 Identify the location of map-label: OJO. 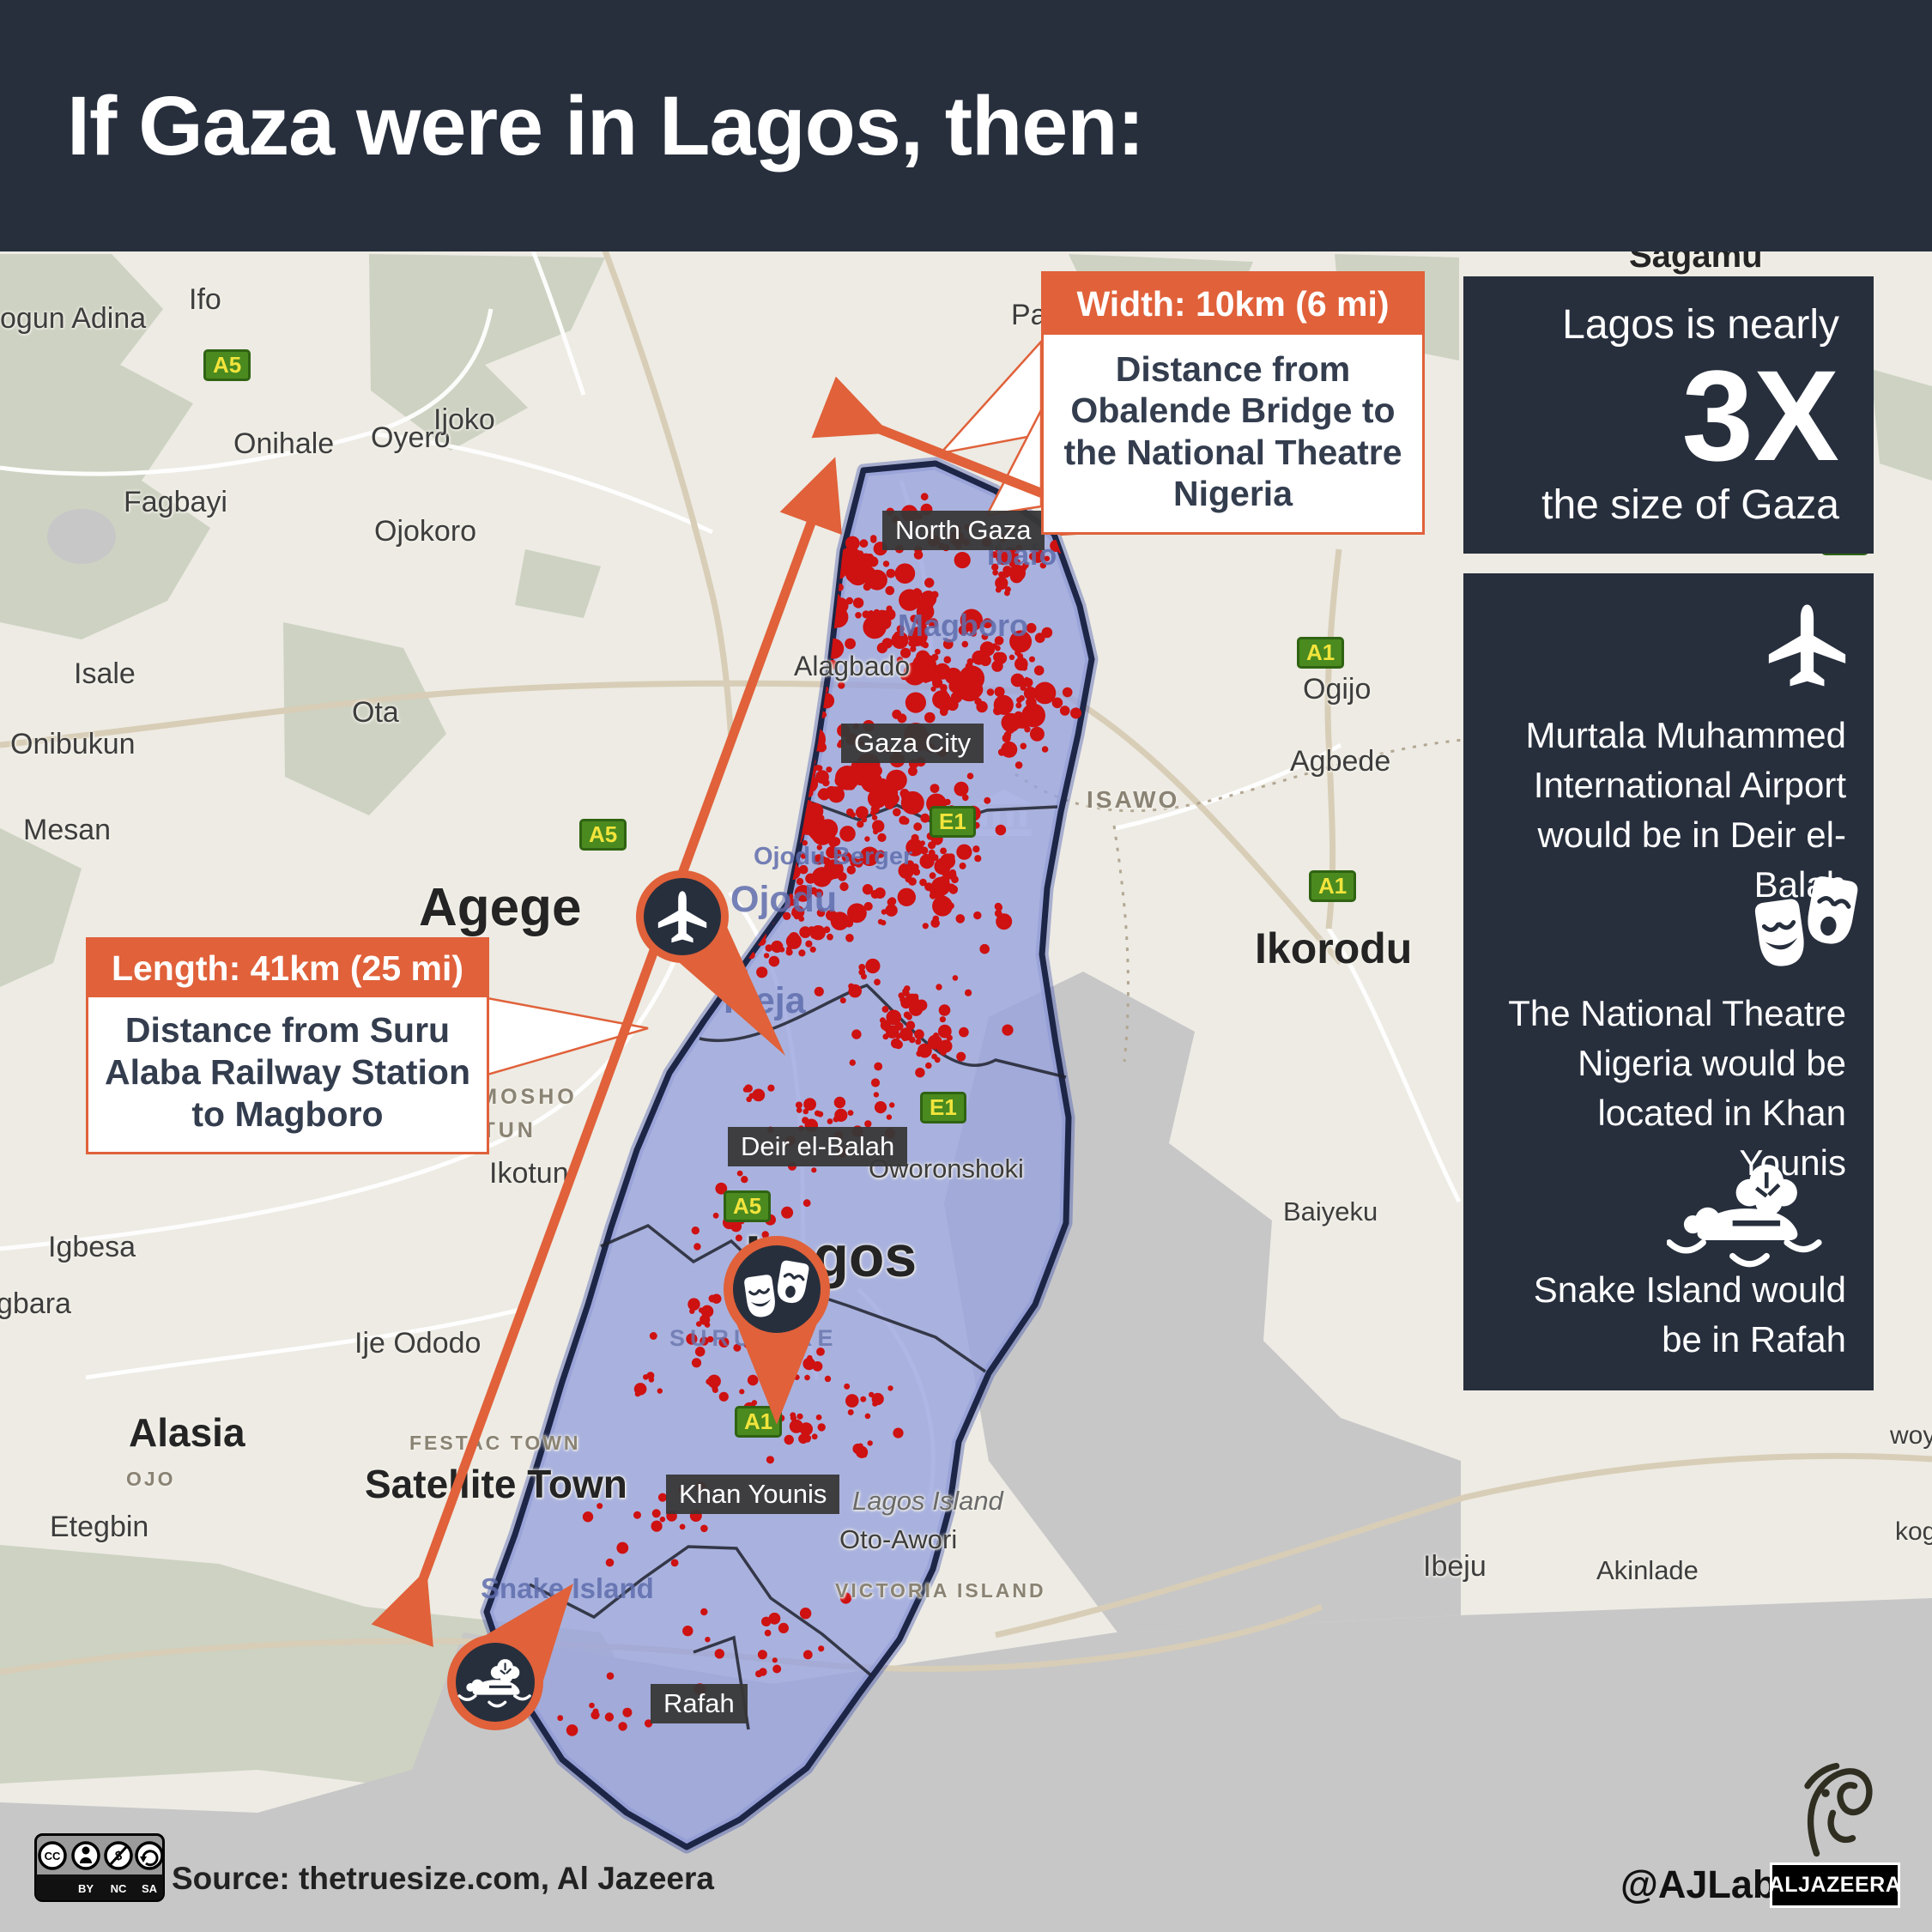
(151, 1479).